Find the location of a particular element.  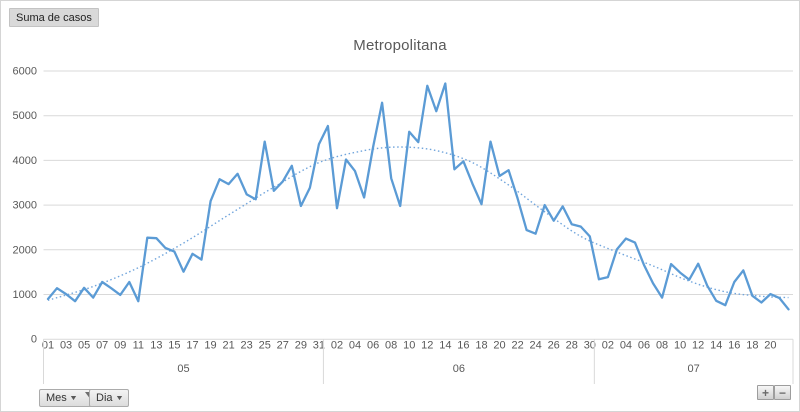

chart-title: Metropolitana is located at coordinates (400, 45).